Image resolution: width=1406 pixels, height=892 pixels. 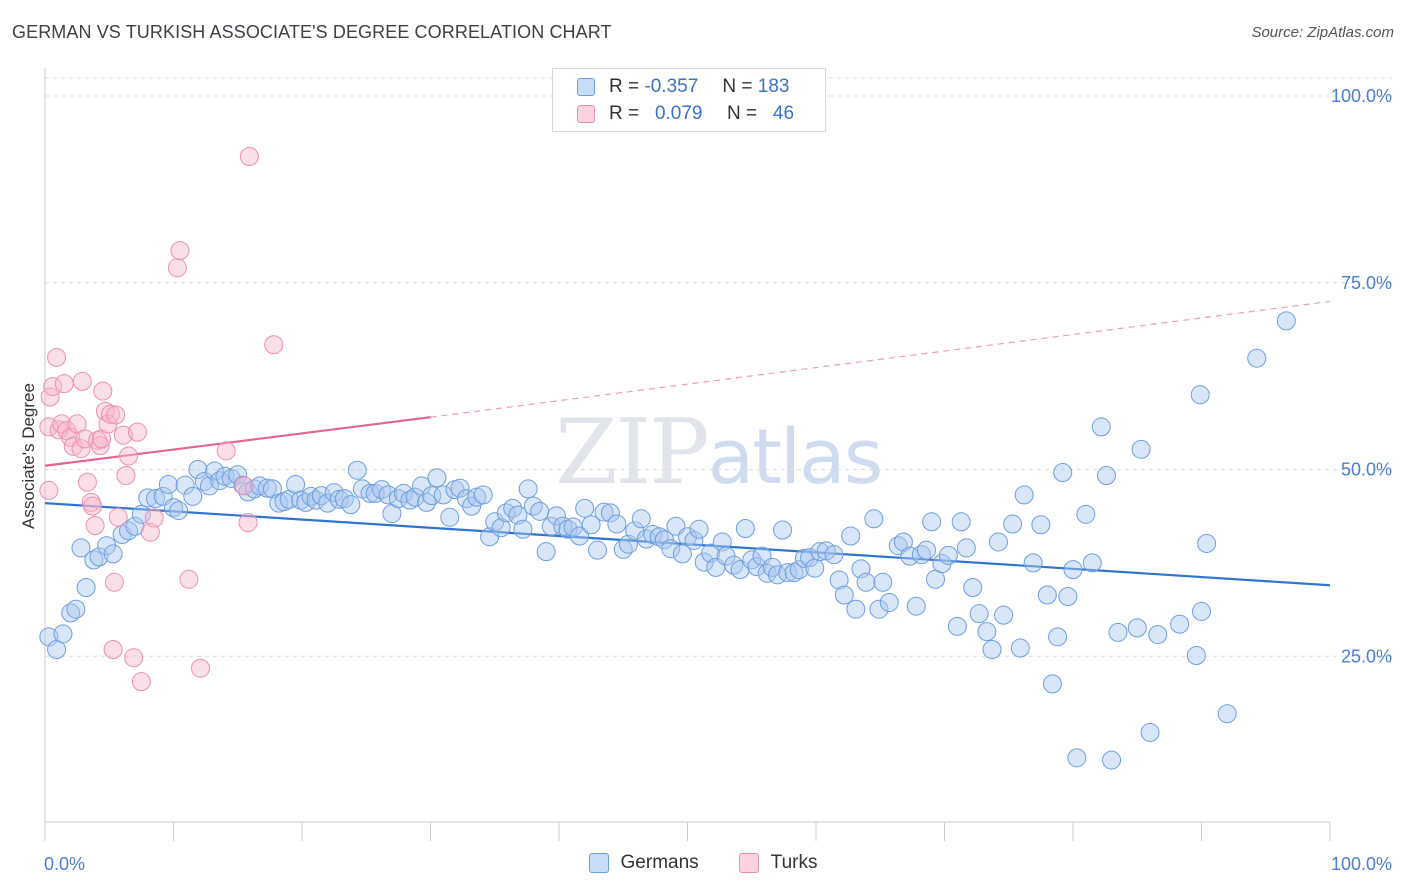 I want to click on y-tick-label: 100.0%, so click(x=1361, y=96).